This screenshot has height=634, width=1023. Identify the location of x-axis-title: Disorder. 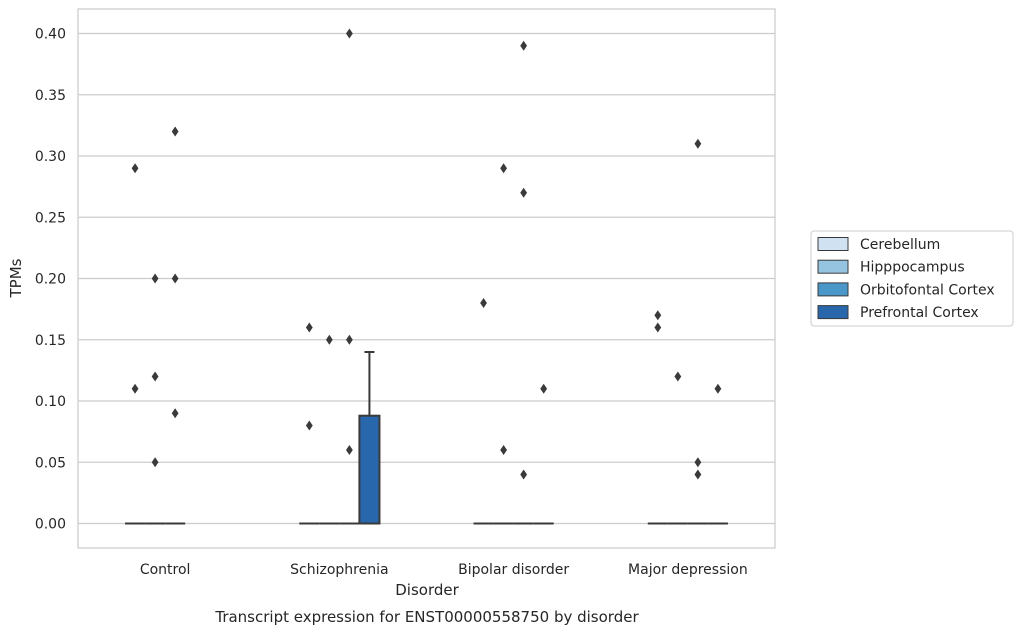
(427, 590).